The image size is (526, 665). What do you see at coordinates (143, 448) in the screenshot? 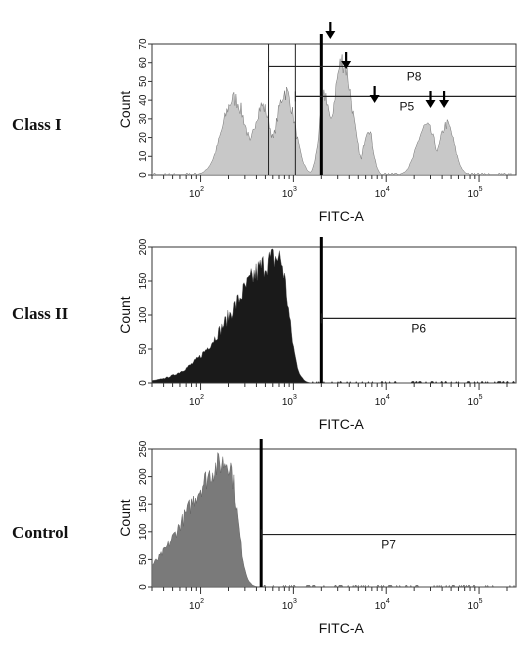
I see `y-tick-label: 250` at bounding box center [143, 448].